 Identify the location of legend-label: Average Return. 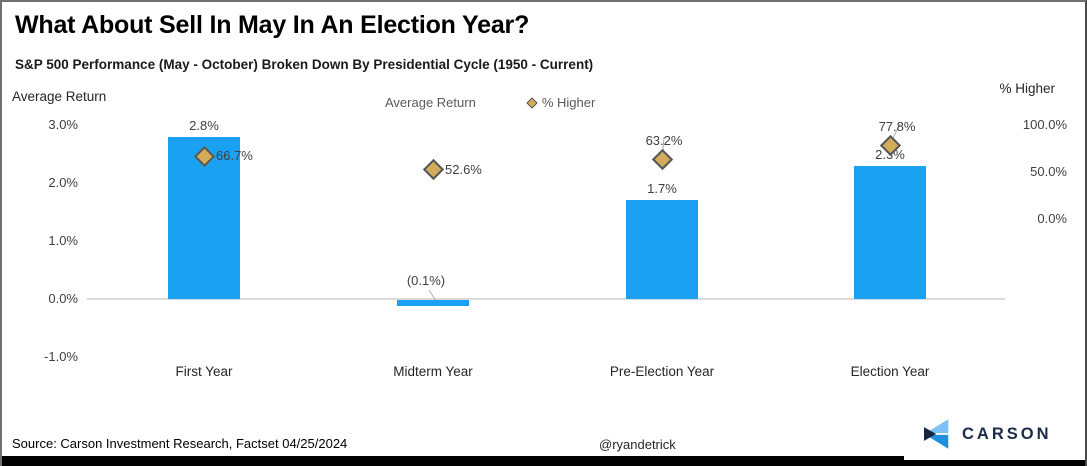
(430, 102).